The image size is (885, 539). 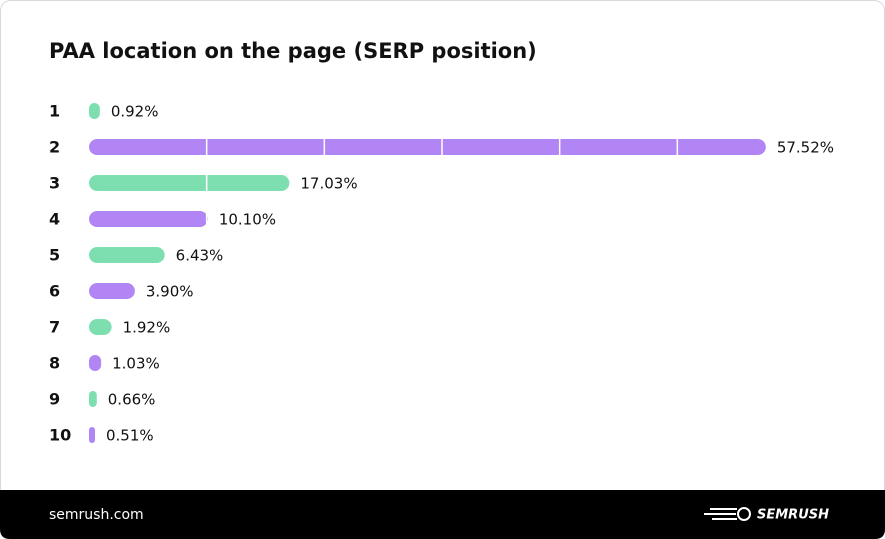 I want to click on y-tick-label: 1, so click(x=54, y=111).